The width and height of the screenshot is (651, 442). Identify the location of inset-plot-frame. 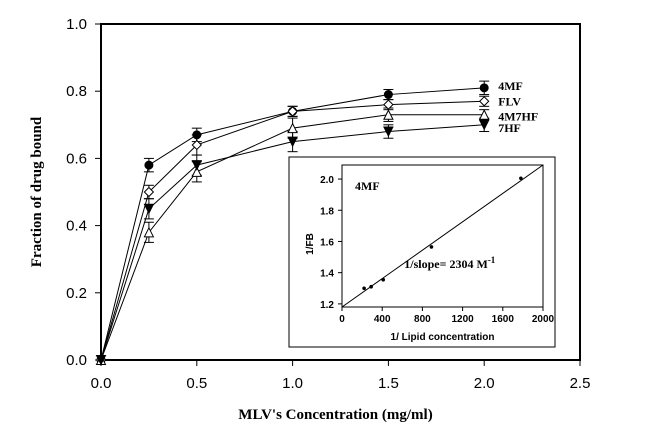
(442, 236).